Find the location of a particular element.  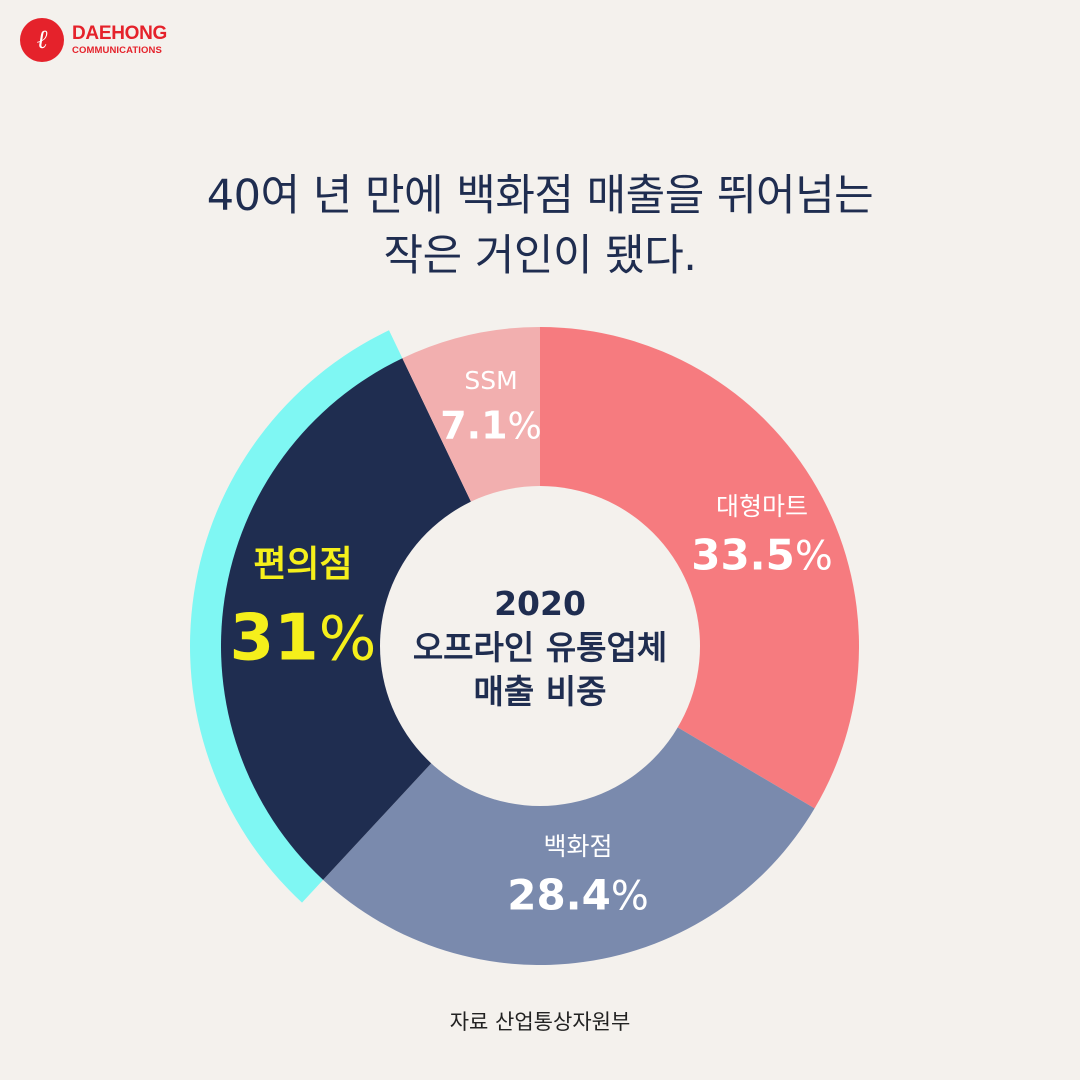

highlight-ring-group is located at coordinates (296, 616).